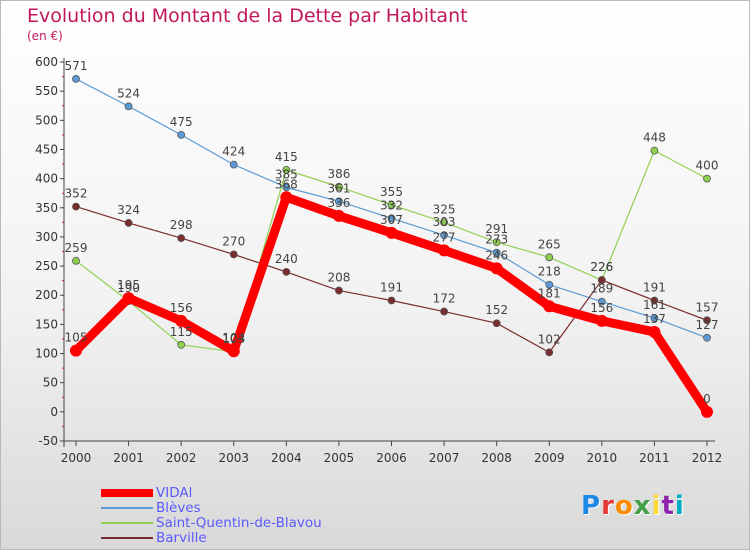 The width and height of the screenshot is (750, 550). I want to click on data-label: 291, so click(496, 229).